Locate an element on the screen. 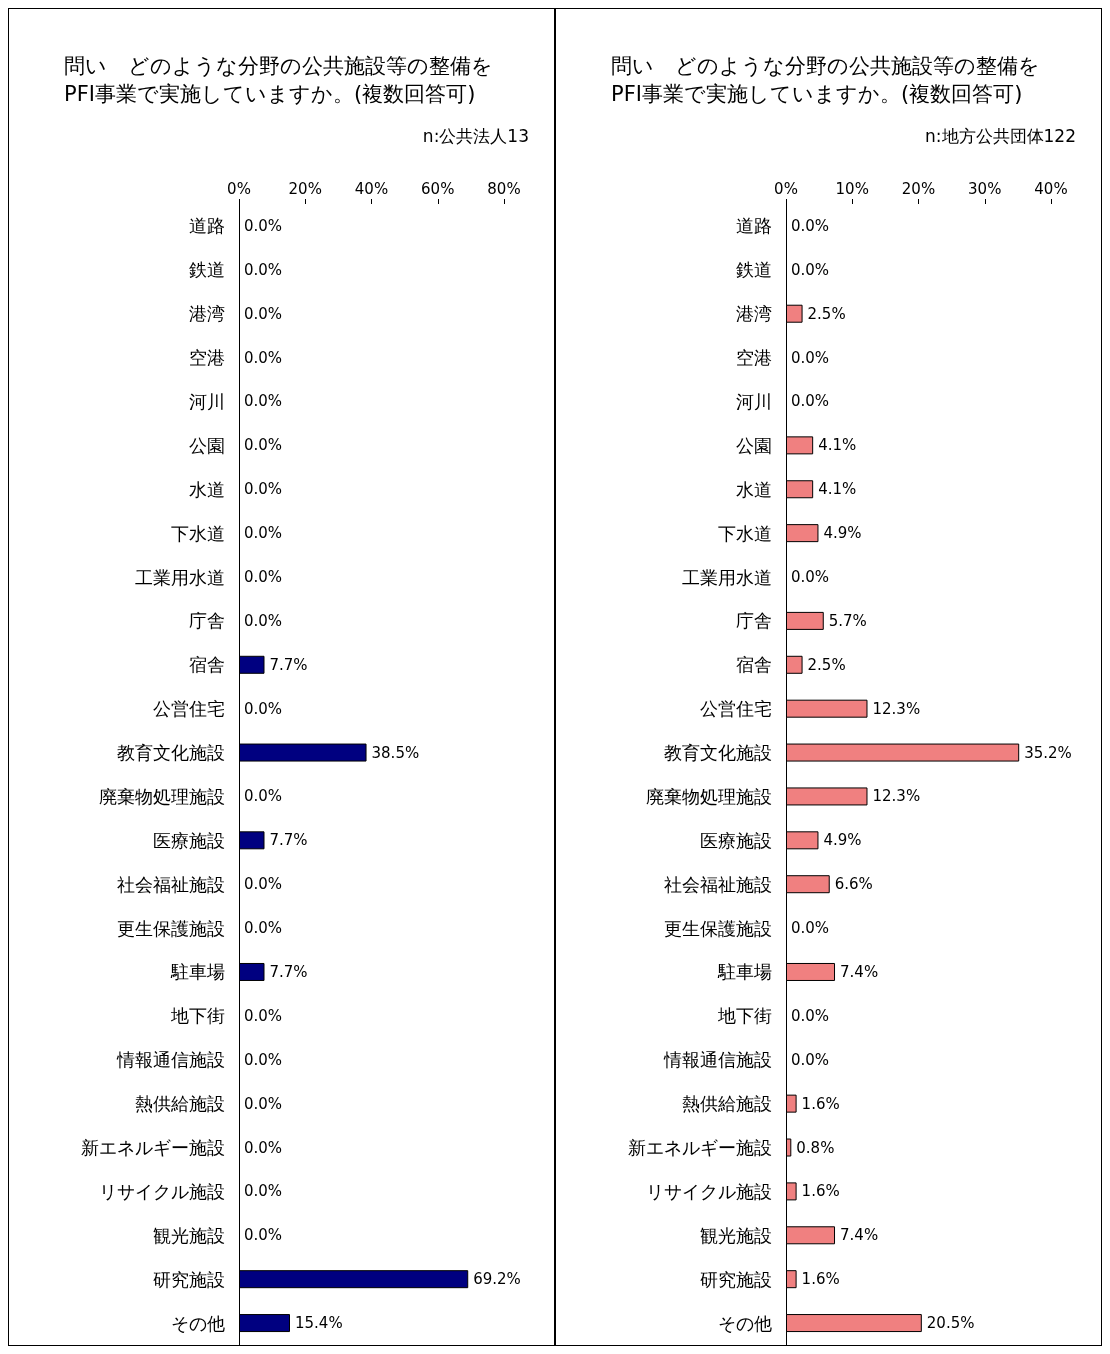 The width and height of the screenshot is (1110, 1354). y-tick-label: 宿舎 is located at coordinates (207, 665).